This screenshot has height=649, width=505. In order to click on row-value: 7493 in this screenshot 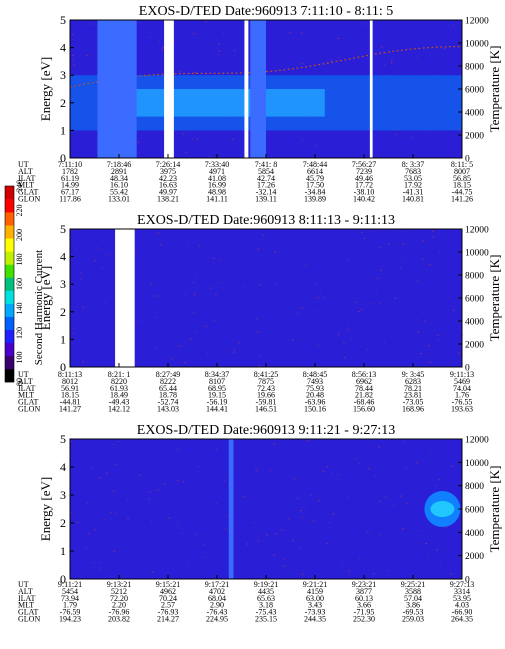, I will do `click(315, 381)`.